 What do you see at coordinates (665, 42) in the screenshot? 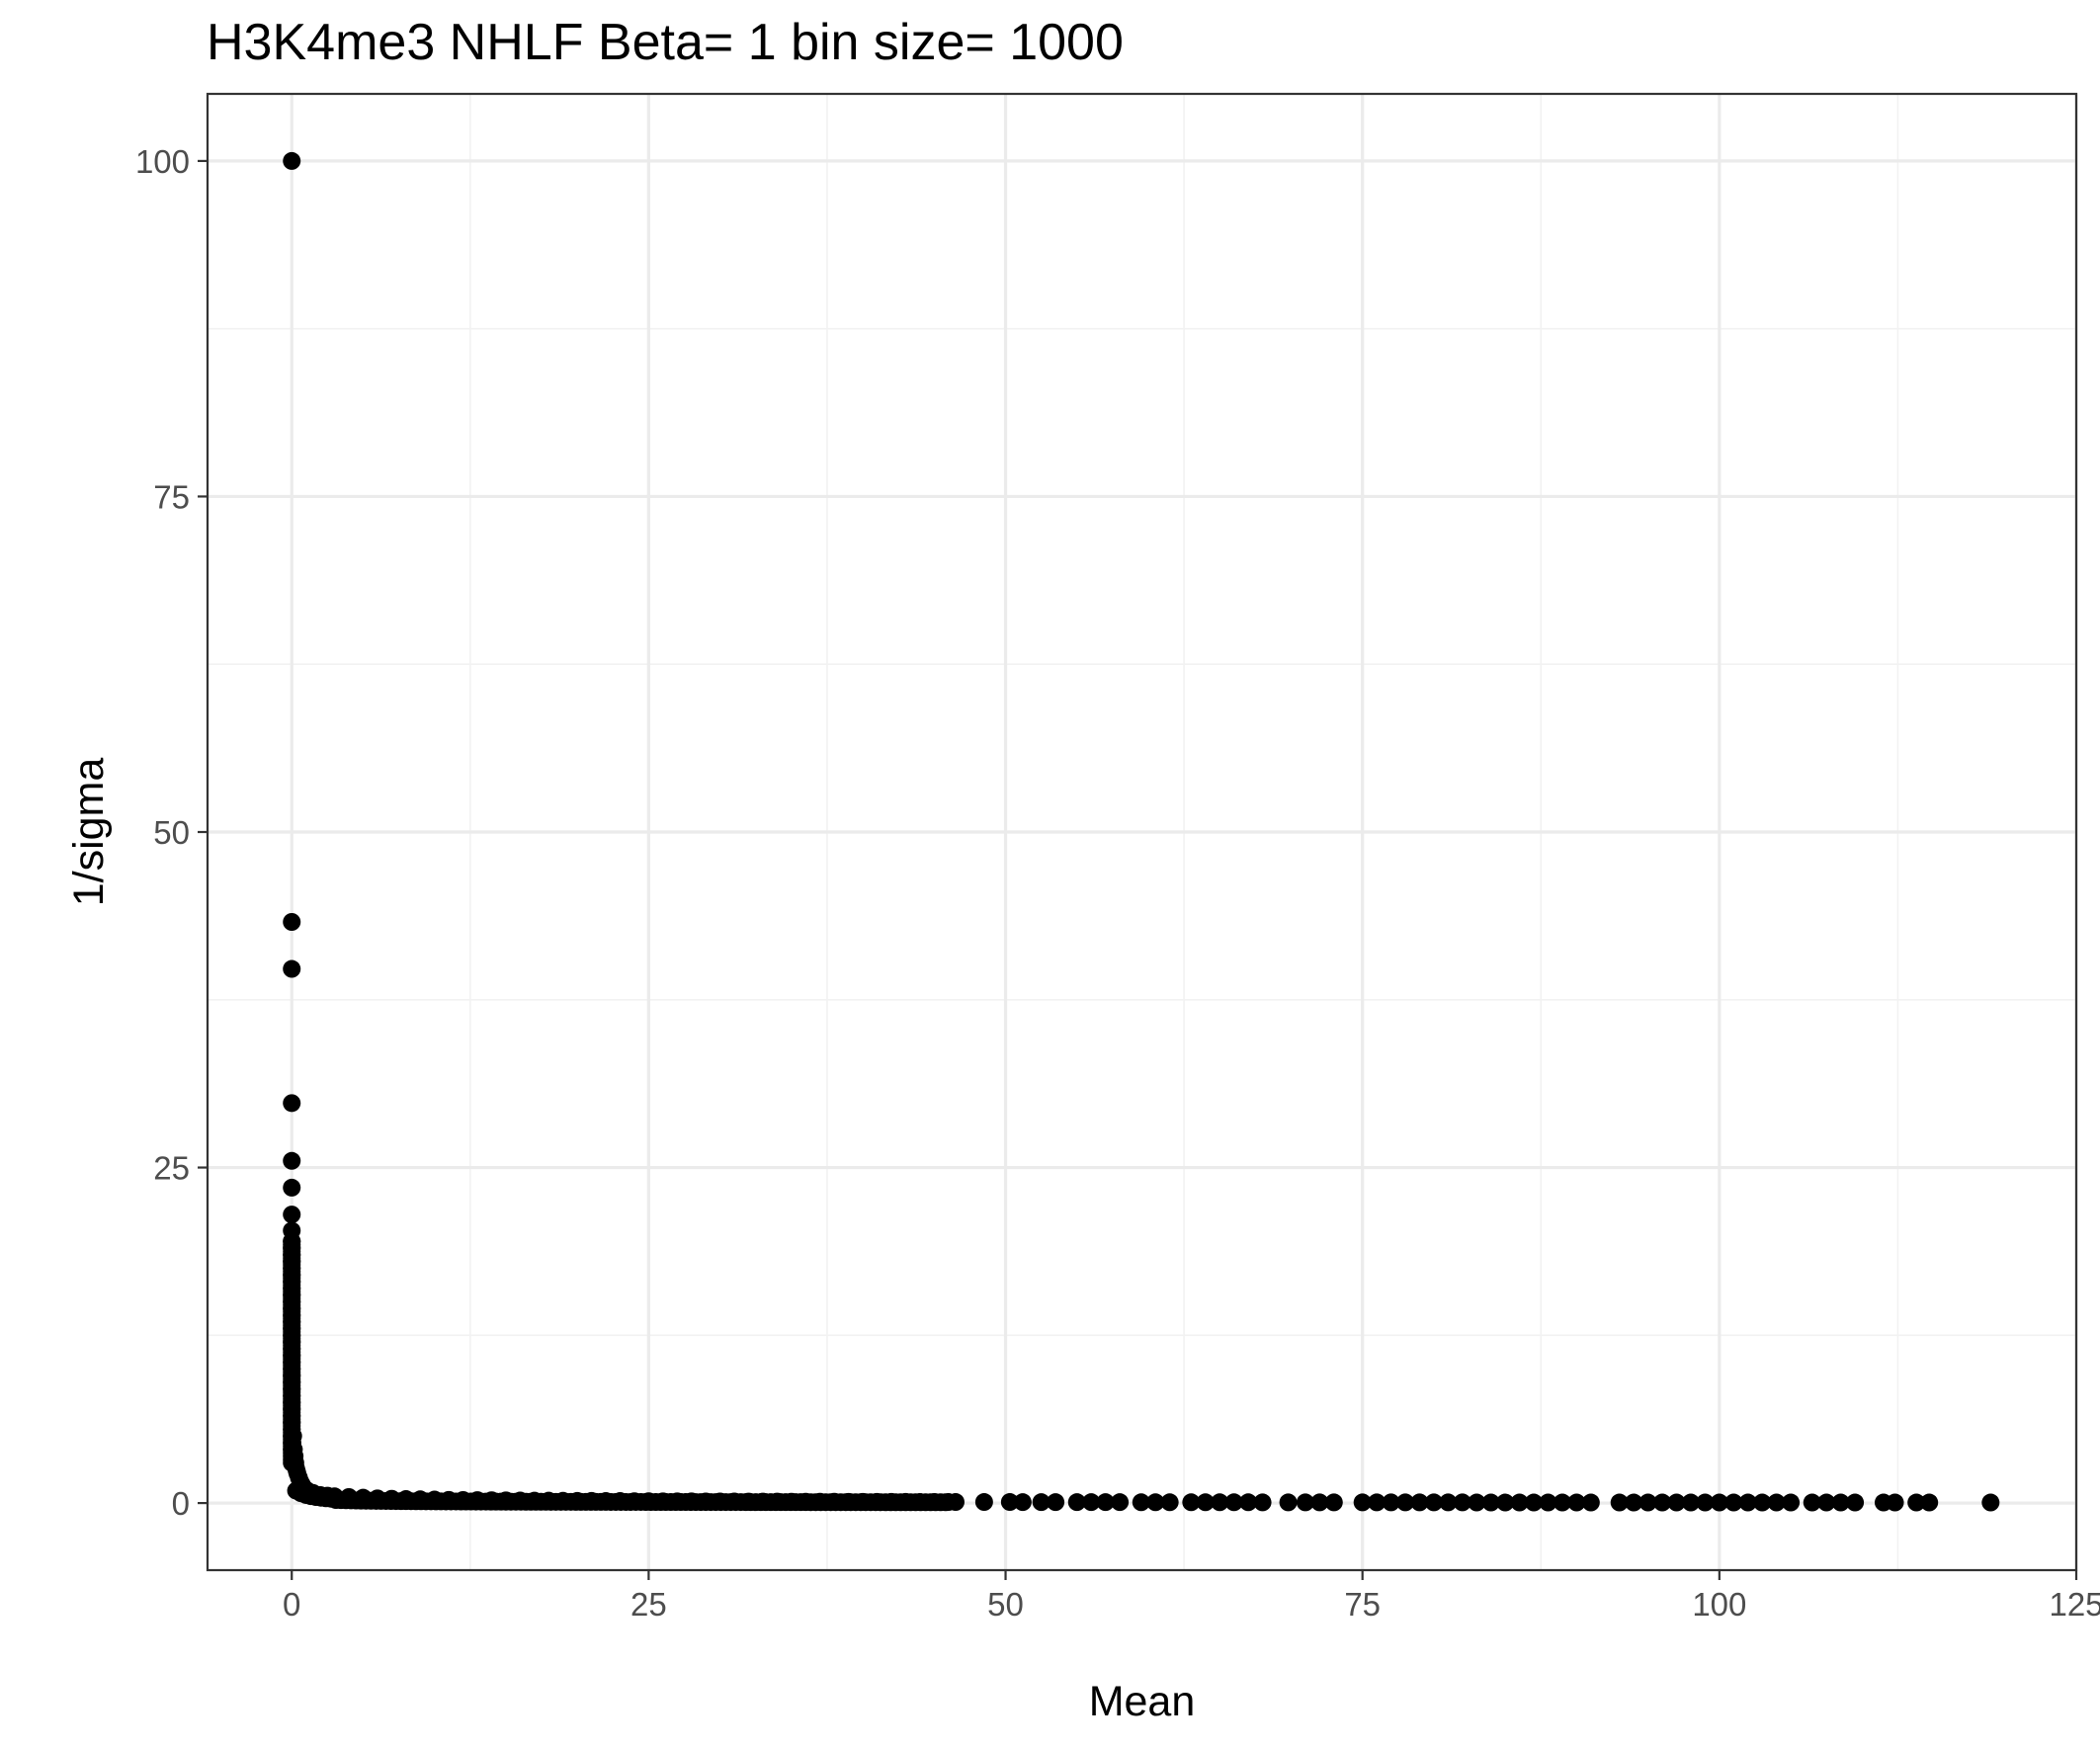
I see `chart-title: H3K4me3 NHLF Beta= 1 bin size= 1000` at bounding box center [665, 42].